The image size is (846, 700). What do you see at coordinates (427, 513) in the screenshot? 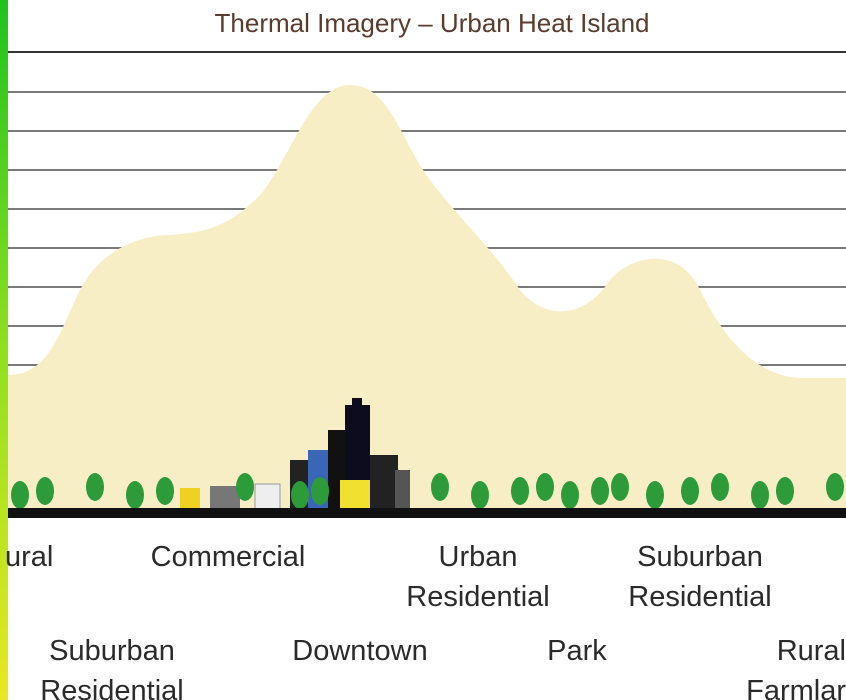
I see `ground` at bounding box center [427, 513].